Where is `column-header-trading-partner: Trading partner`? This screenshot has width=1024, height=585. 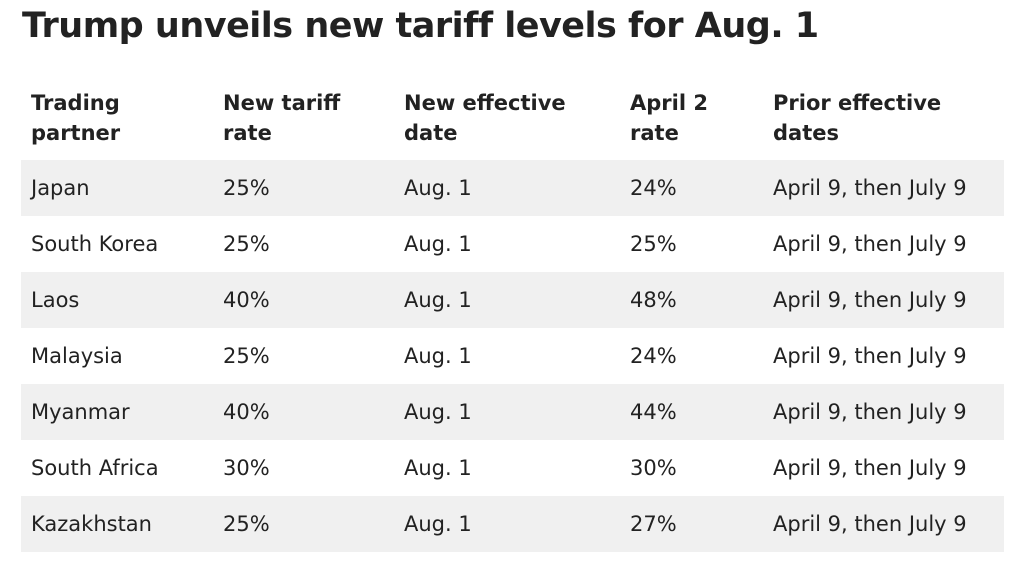 column-header-trading-partner: Trading partner is located at coordinates (76, 118).